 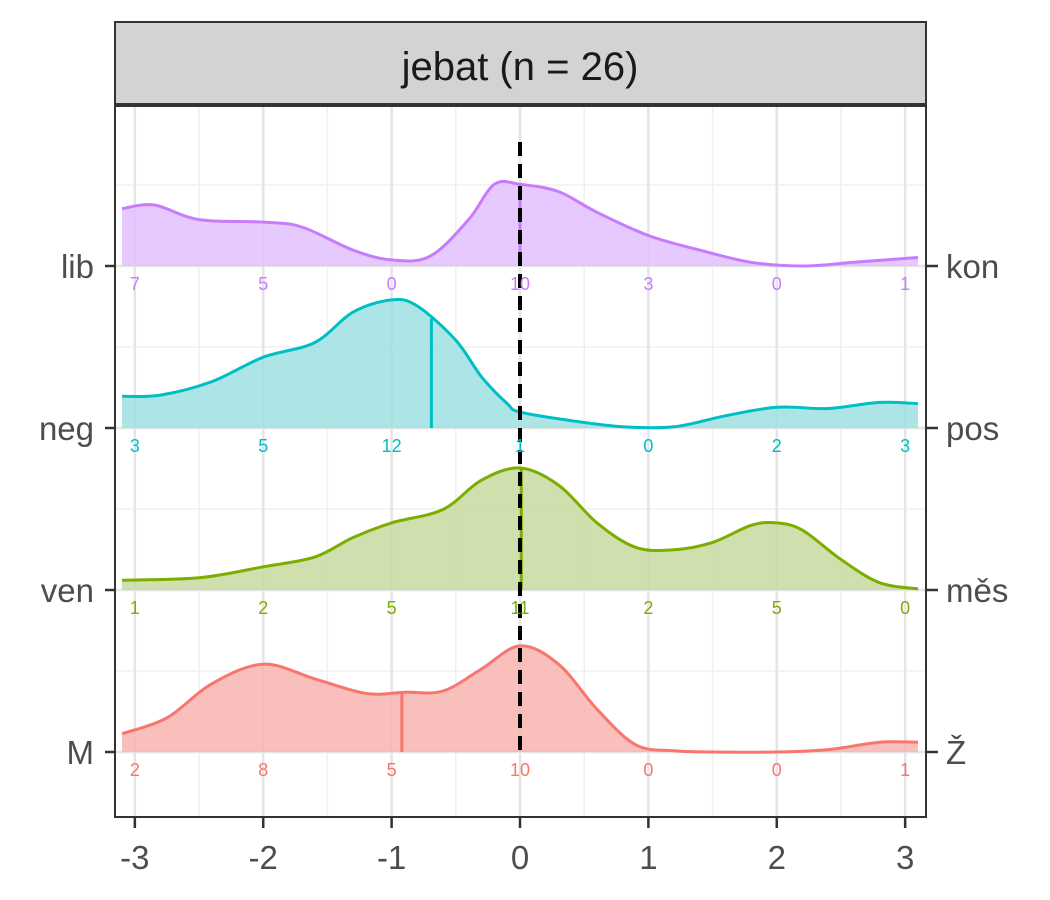 I want to click on x-axis-tick-label: -2, so click(x=263, y=857).